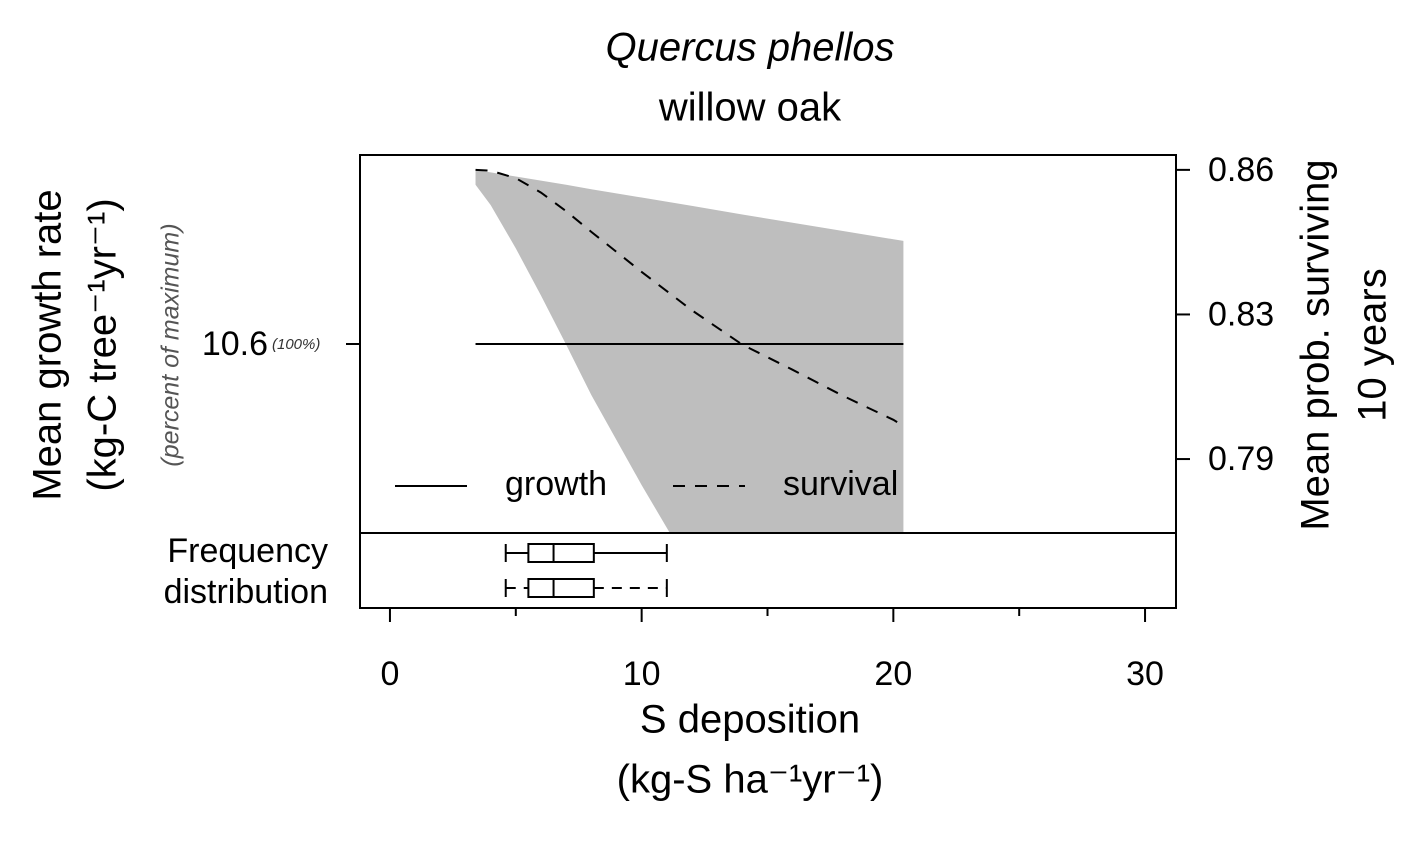  I want to click on x-tick-label: 20, so click(893, 674).